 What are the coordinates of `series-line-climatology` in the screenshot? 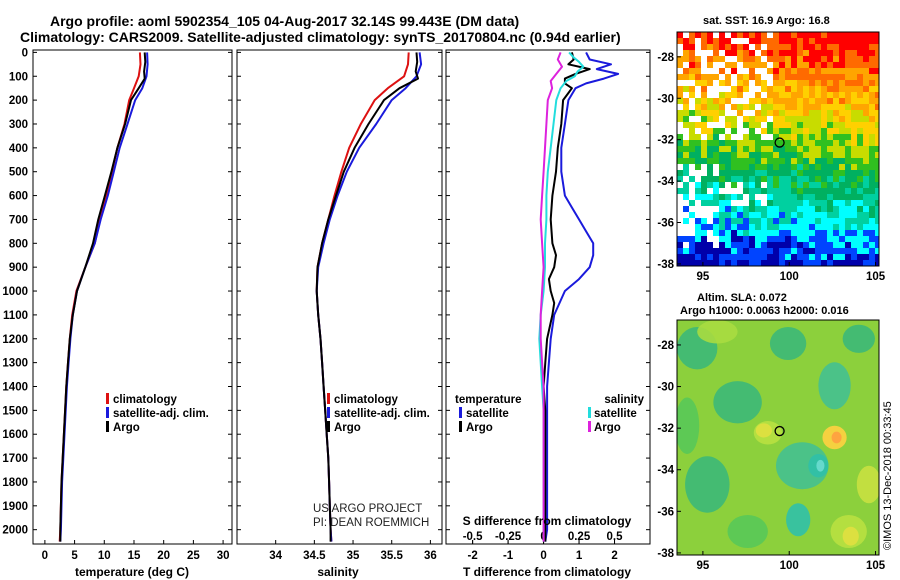 It's located at (362, 297).